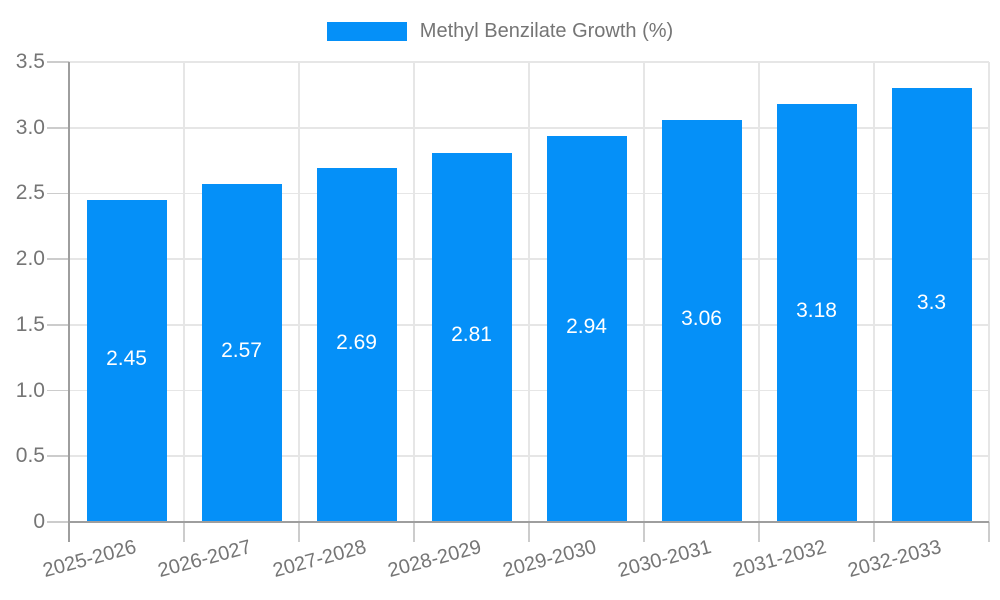 Image resolution: width=1000 pixels, height=600 pixels. I want to click on x-axis-line, so click(529, 522).